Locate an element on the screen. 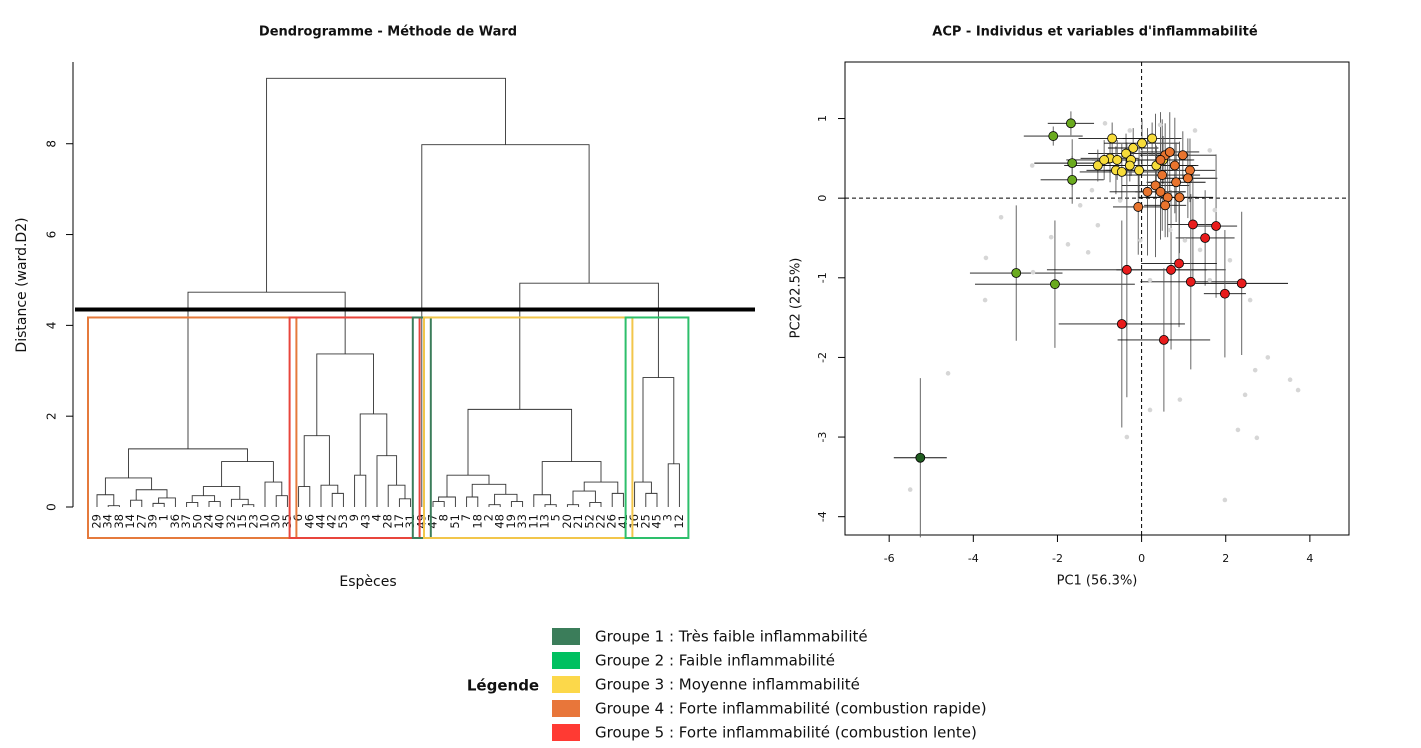 The width and height of the screenshot is (1421, 748). leaf-label: 1 is located at coordinates (164, 517).